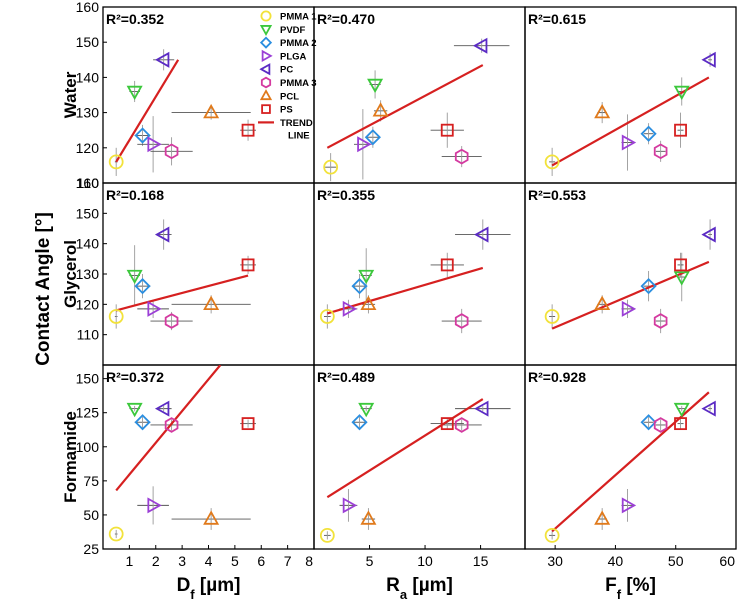  I want to click on panel-water-f: R²=0.615, so click(630, 95).